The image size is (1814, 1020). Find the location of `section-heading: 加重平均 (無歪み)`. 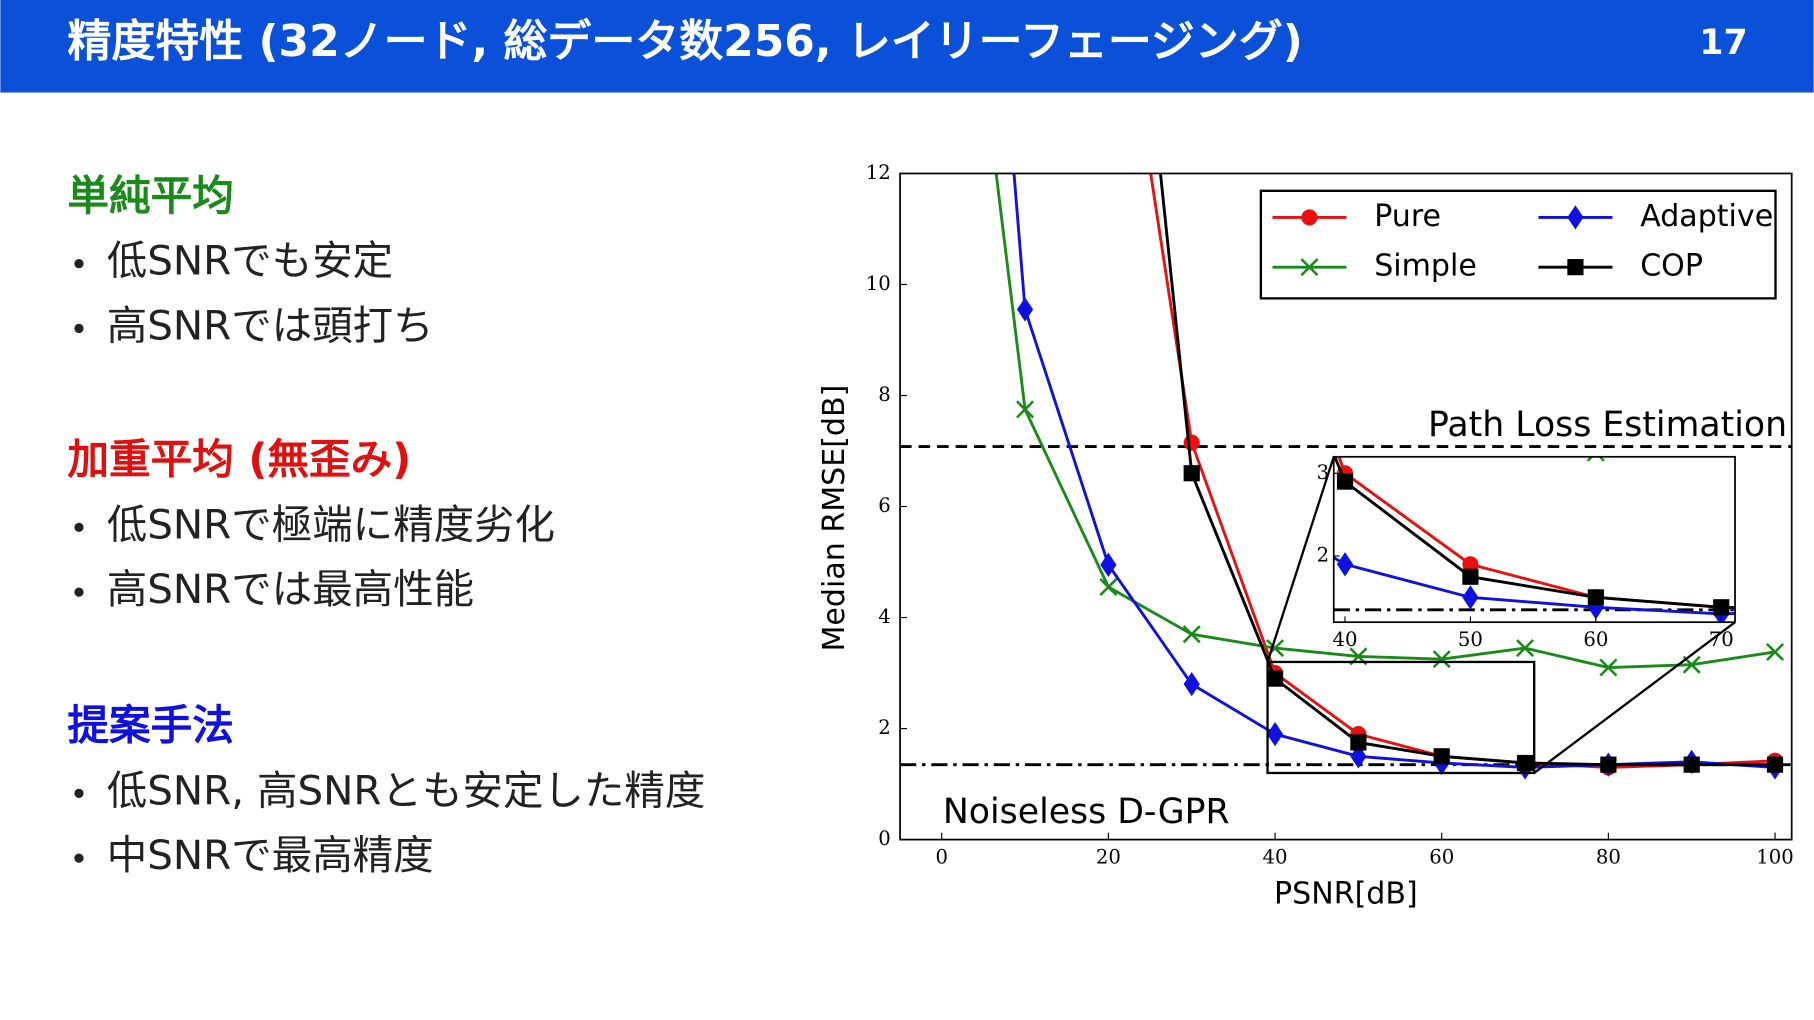

section-heading: 加重平均 (無歪み) is located at coordinates (239, 459).